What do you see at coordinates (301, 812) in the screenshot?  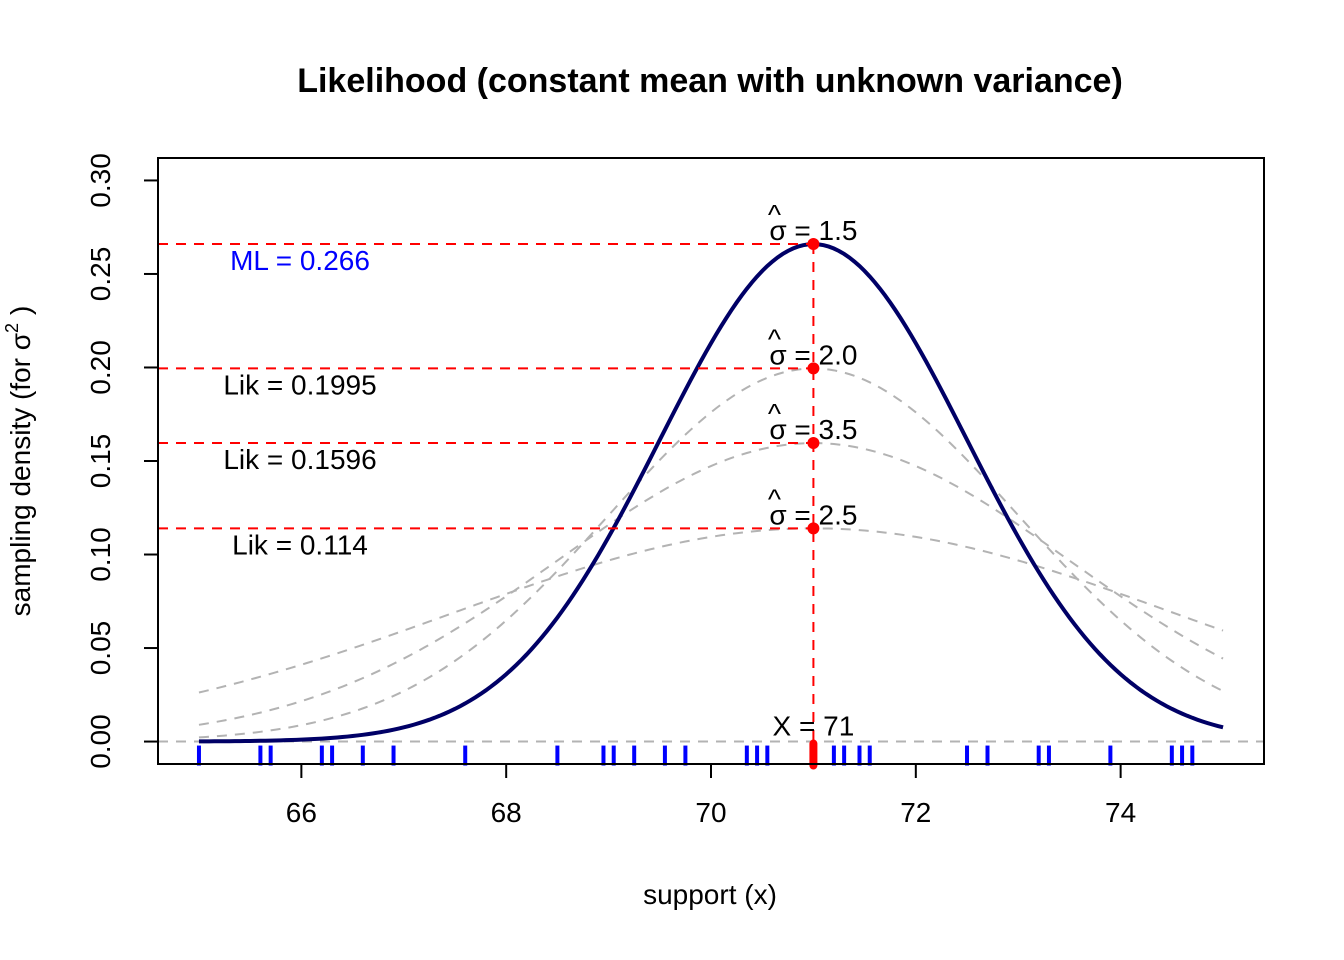 I see `x-tick-label-0: 66` at bounding box center [301, 812].